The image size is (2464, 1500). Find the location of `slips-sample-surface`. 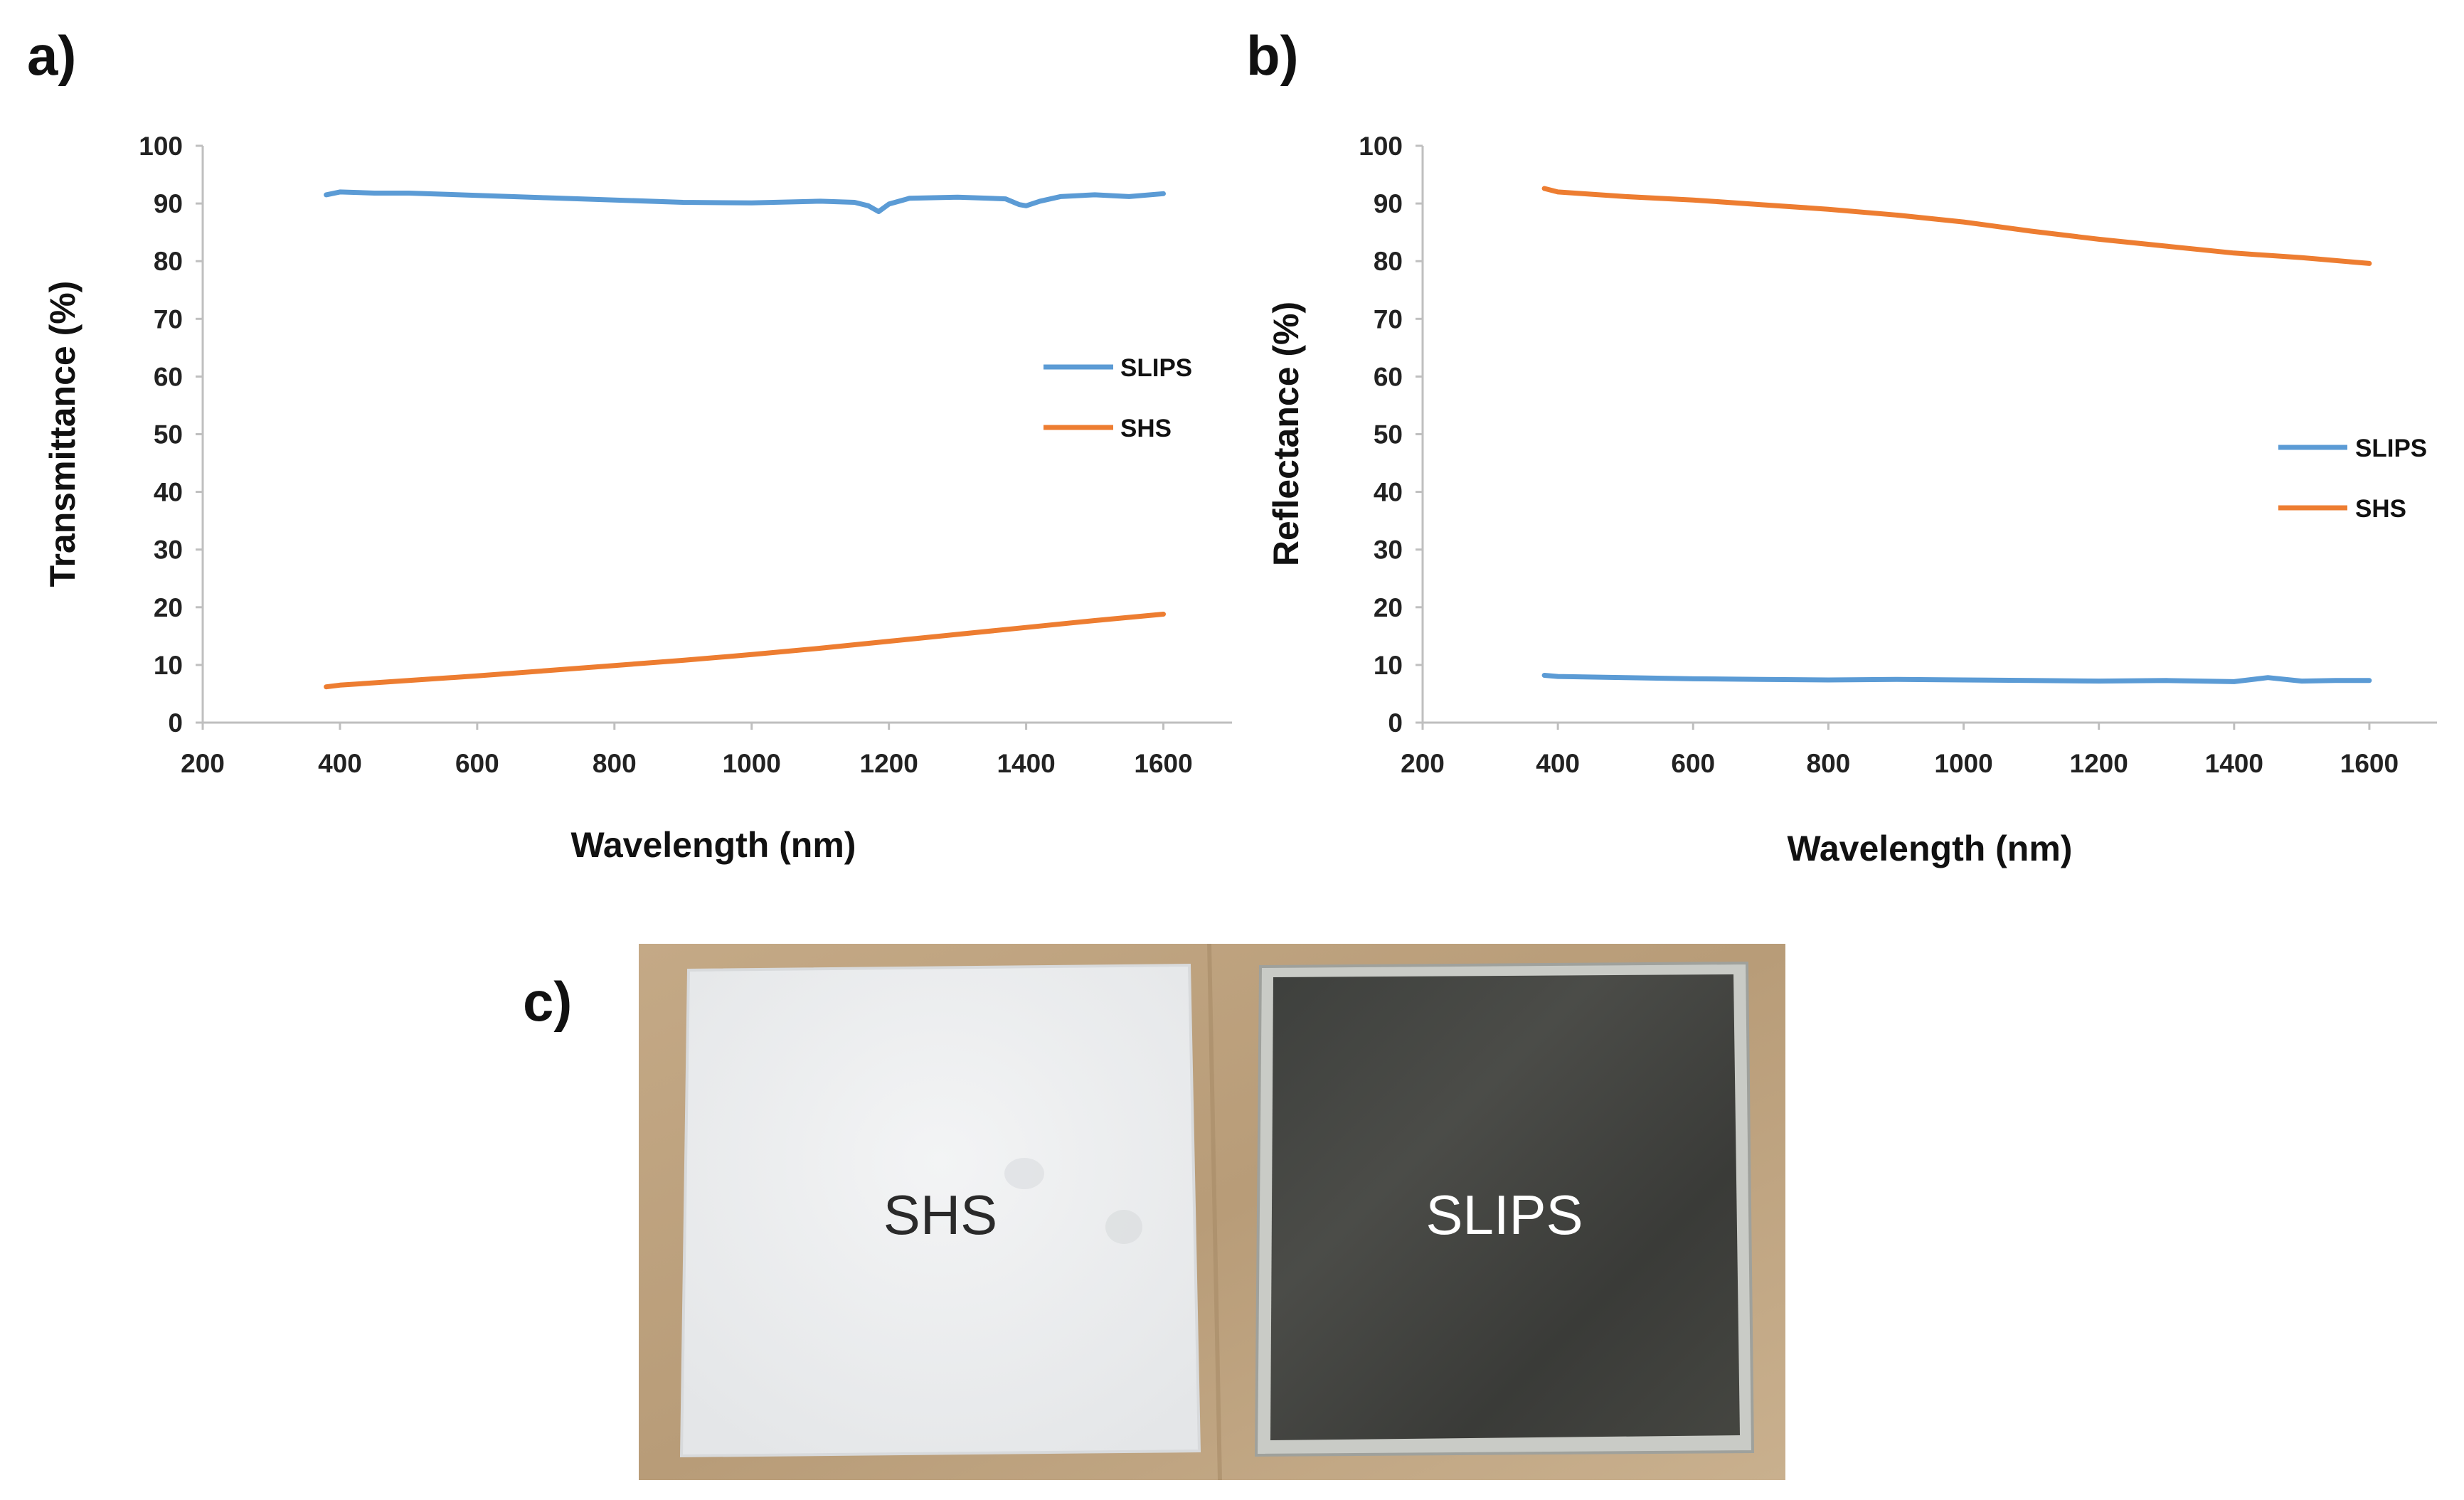

slips-sample-surface is located at coordinates (1505, 1207).